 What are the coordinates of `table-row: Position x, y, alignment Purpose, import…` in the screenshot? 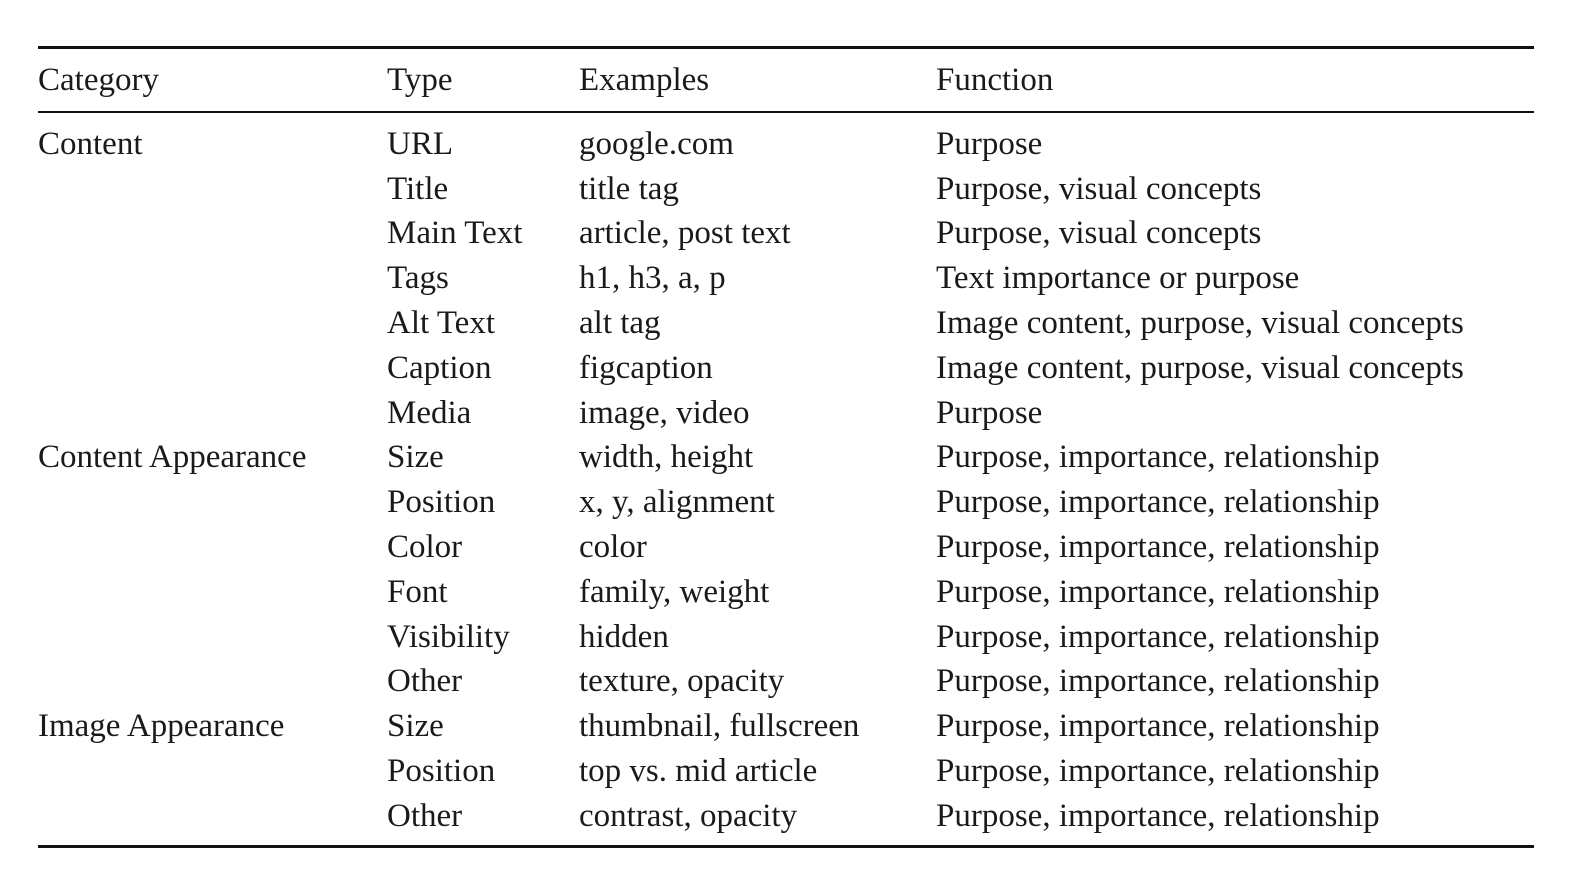 It's located at (786, 502).